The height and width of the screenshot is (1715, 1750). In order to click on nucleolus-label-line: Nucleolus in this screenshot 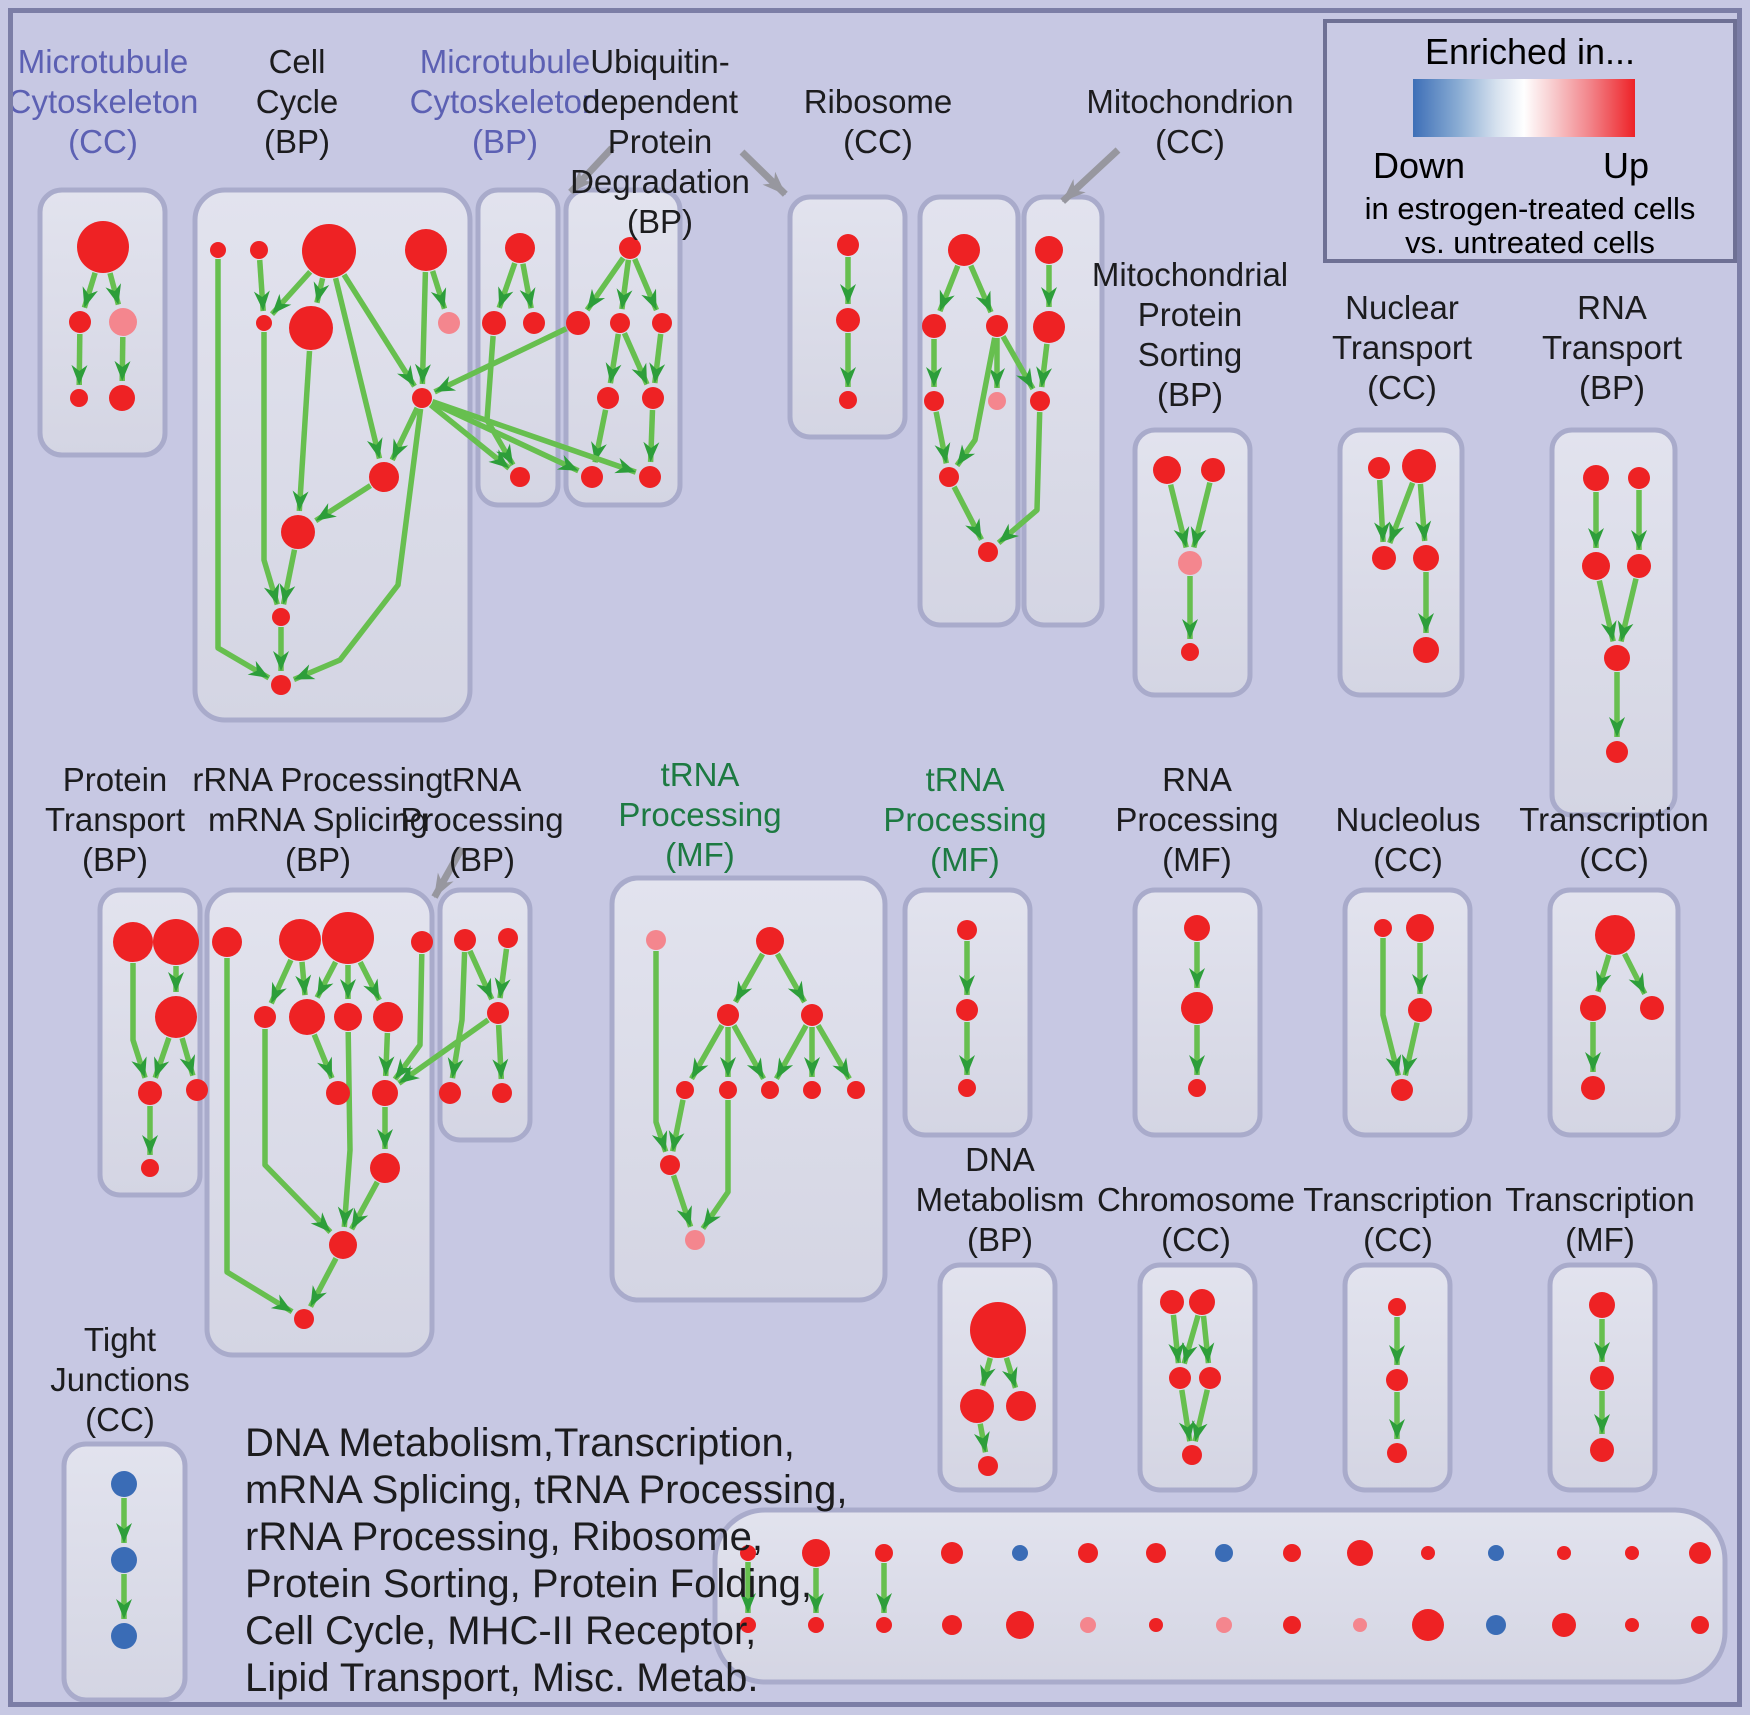, I will do `click(1408, 819)`.